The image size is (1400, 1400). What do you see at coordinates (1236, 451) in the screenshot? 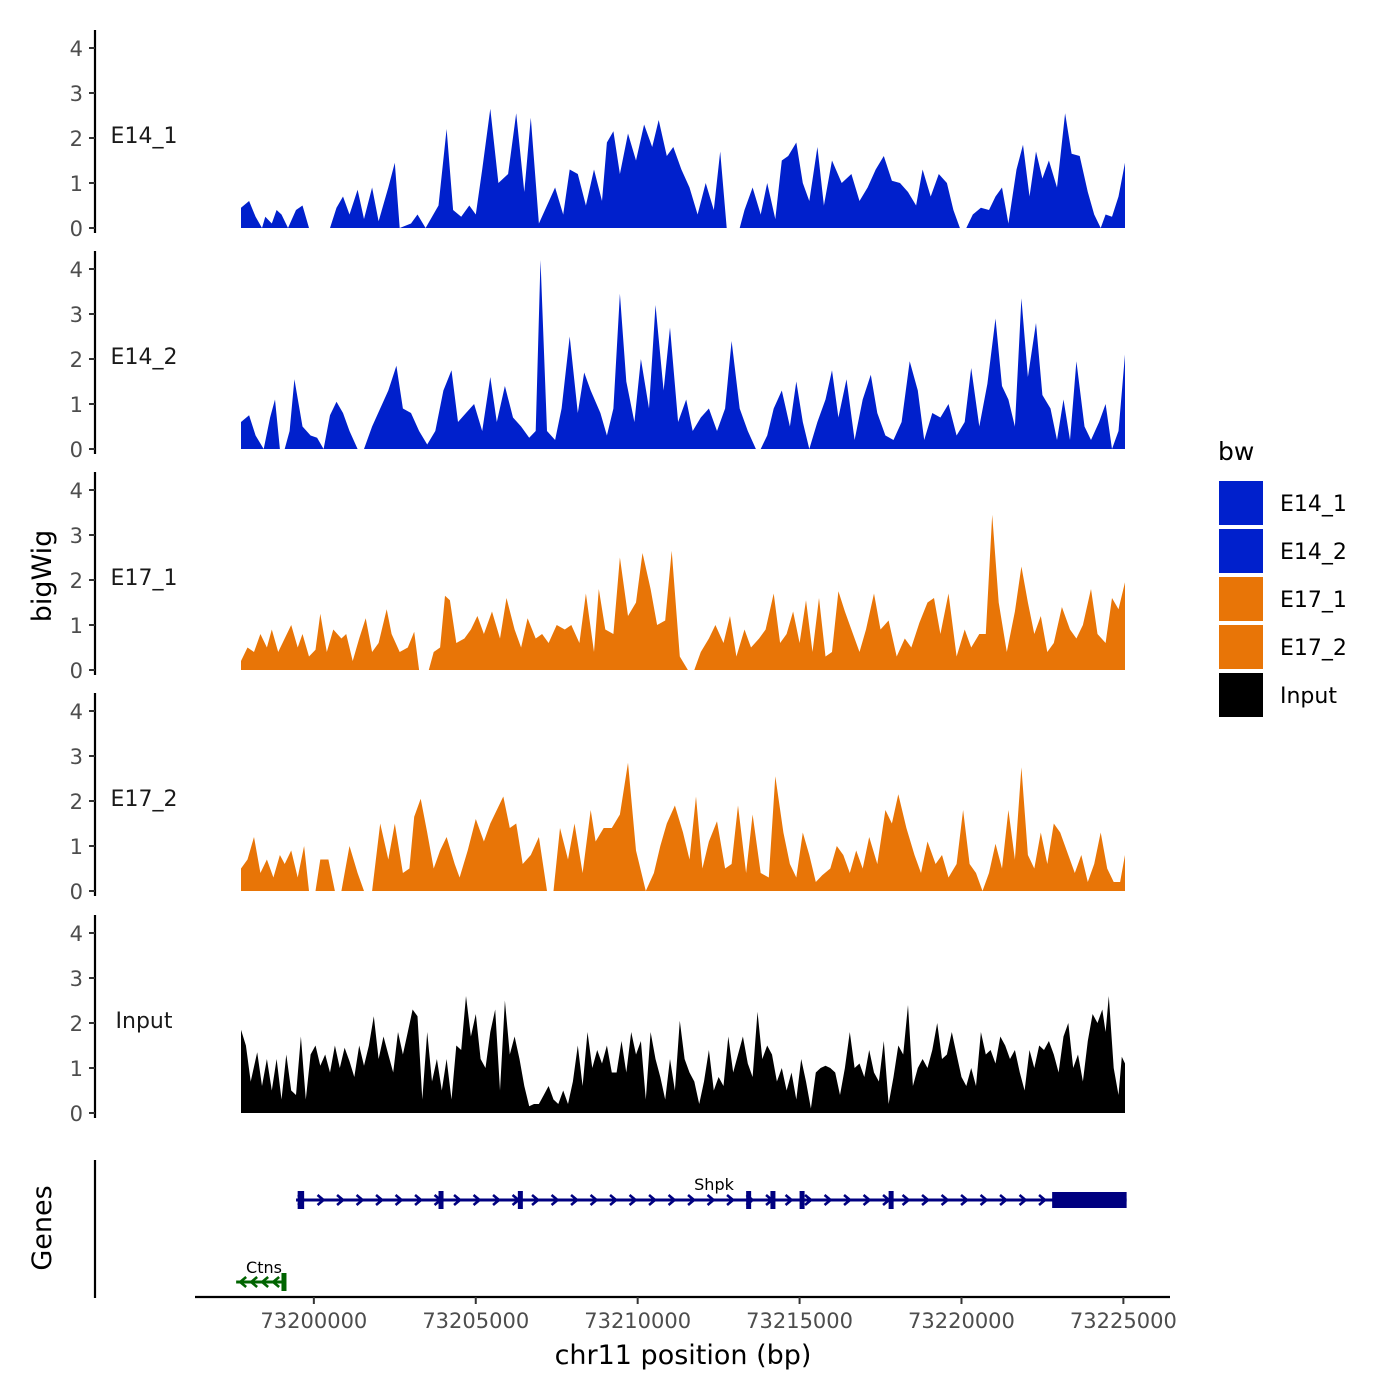
I see `legend-title: bw` at bounding box center [1236, 451].